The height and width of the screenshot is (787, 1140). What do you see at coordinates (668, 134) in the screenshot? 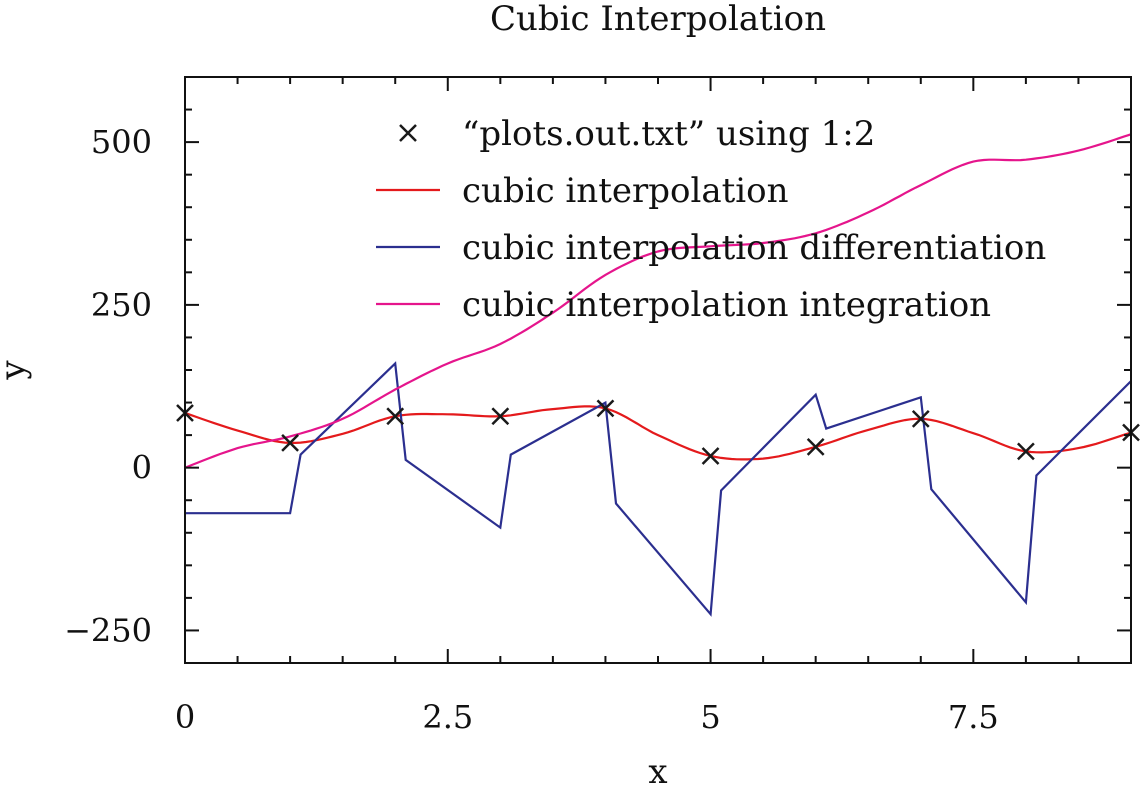
I see `legend-label-plots-out-txt-using-1-2: “plots.out.txt” using 1:2` at bounding box center [668, 134].